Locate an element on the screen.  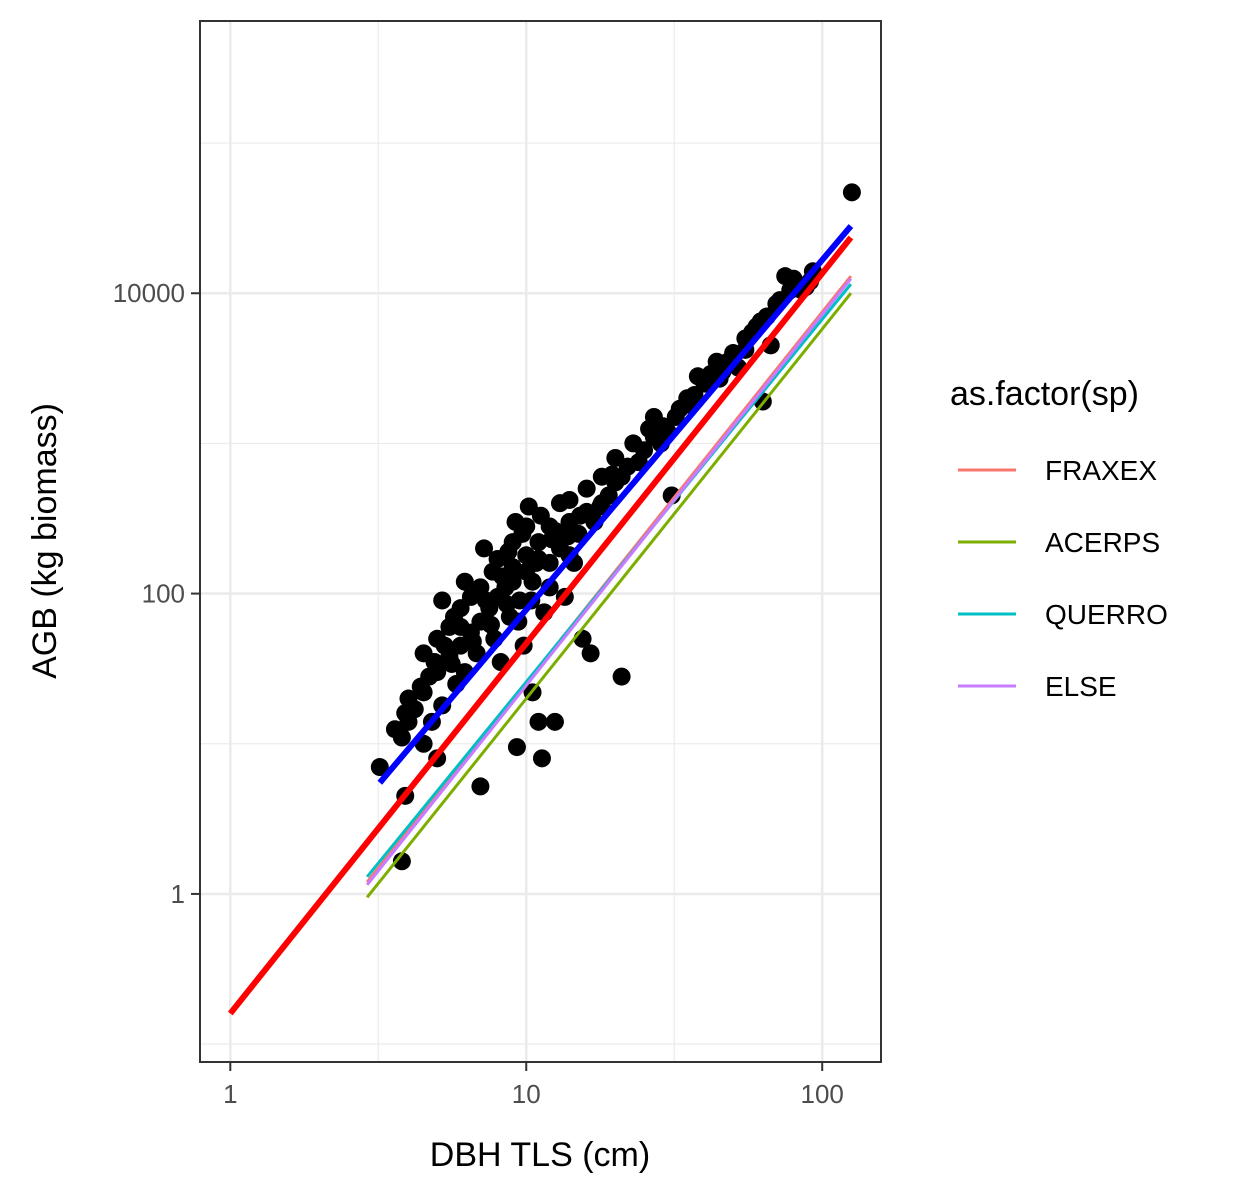
legend-label-fraxex: FRAXEX is located at coordinates (1101, 470).